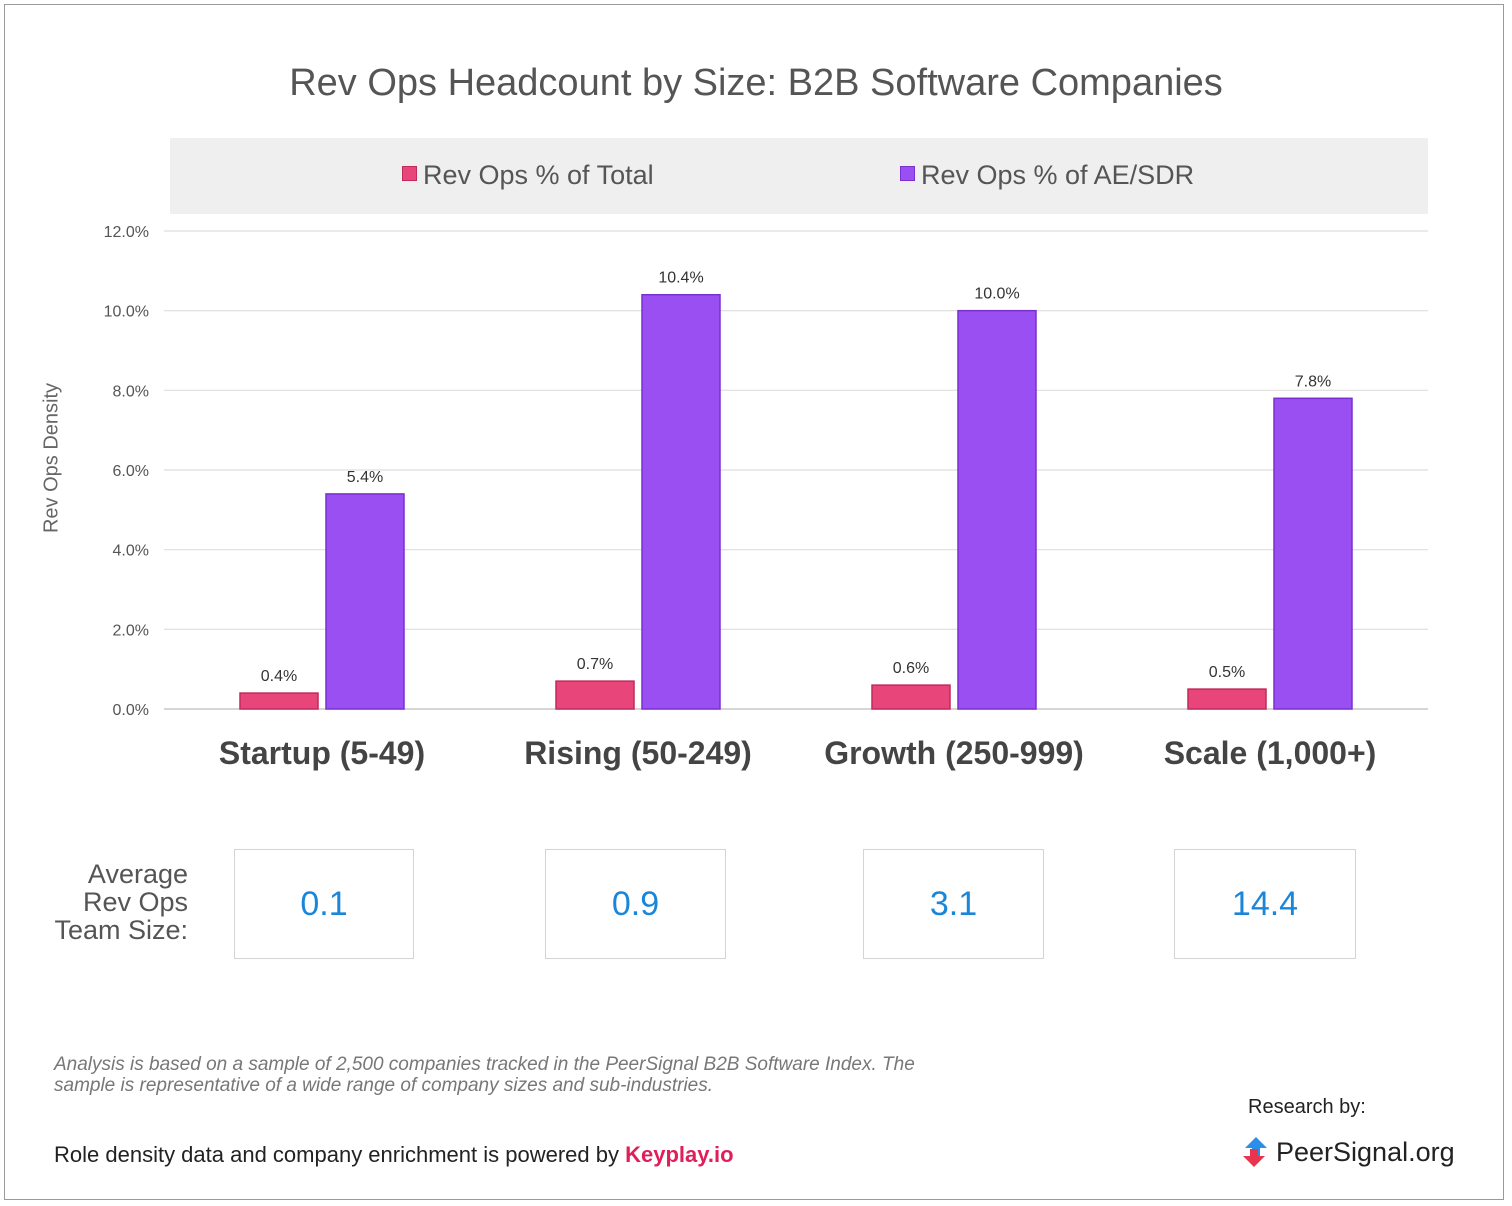 This screenshot has width=1512, height=1206. What do you see at coordinates (131, 551) in the screenshot?
I see `y-tick-label: 4.0%` at bounding box center [131, 551].